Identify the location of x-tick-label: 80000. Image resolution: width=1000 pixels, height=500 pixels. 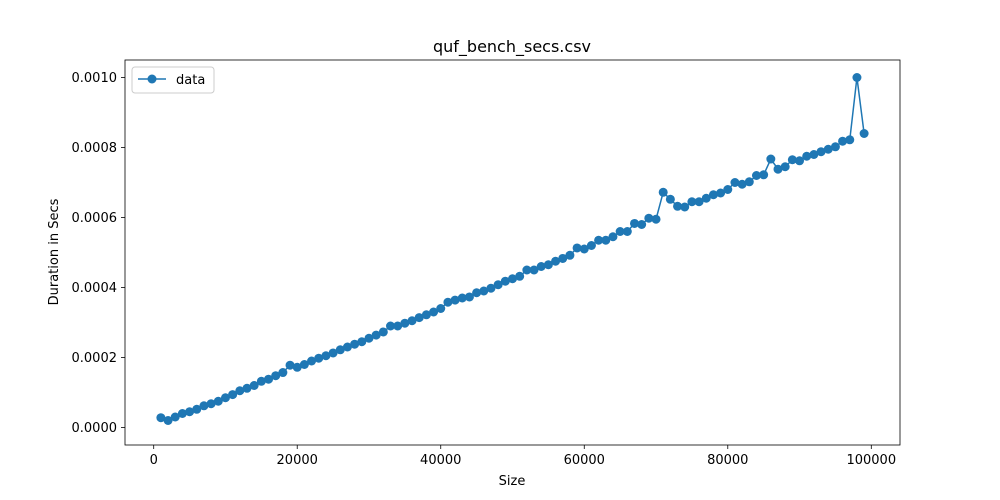
(727, 460).